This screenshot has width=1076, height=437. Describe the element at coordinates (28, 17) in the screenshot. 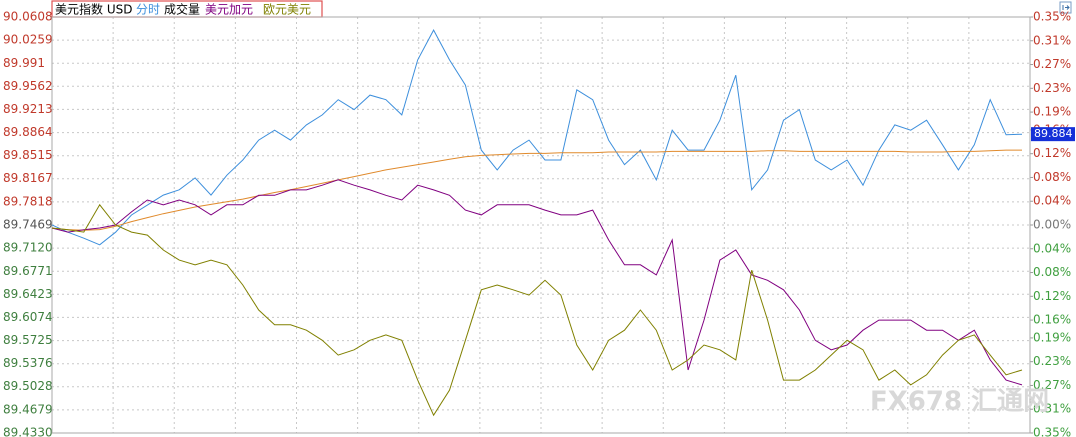

I see `y-tick-label: 90.0608` at that location.